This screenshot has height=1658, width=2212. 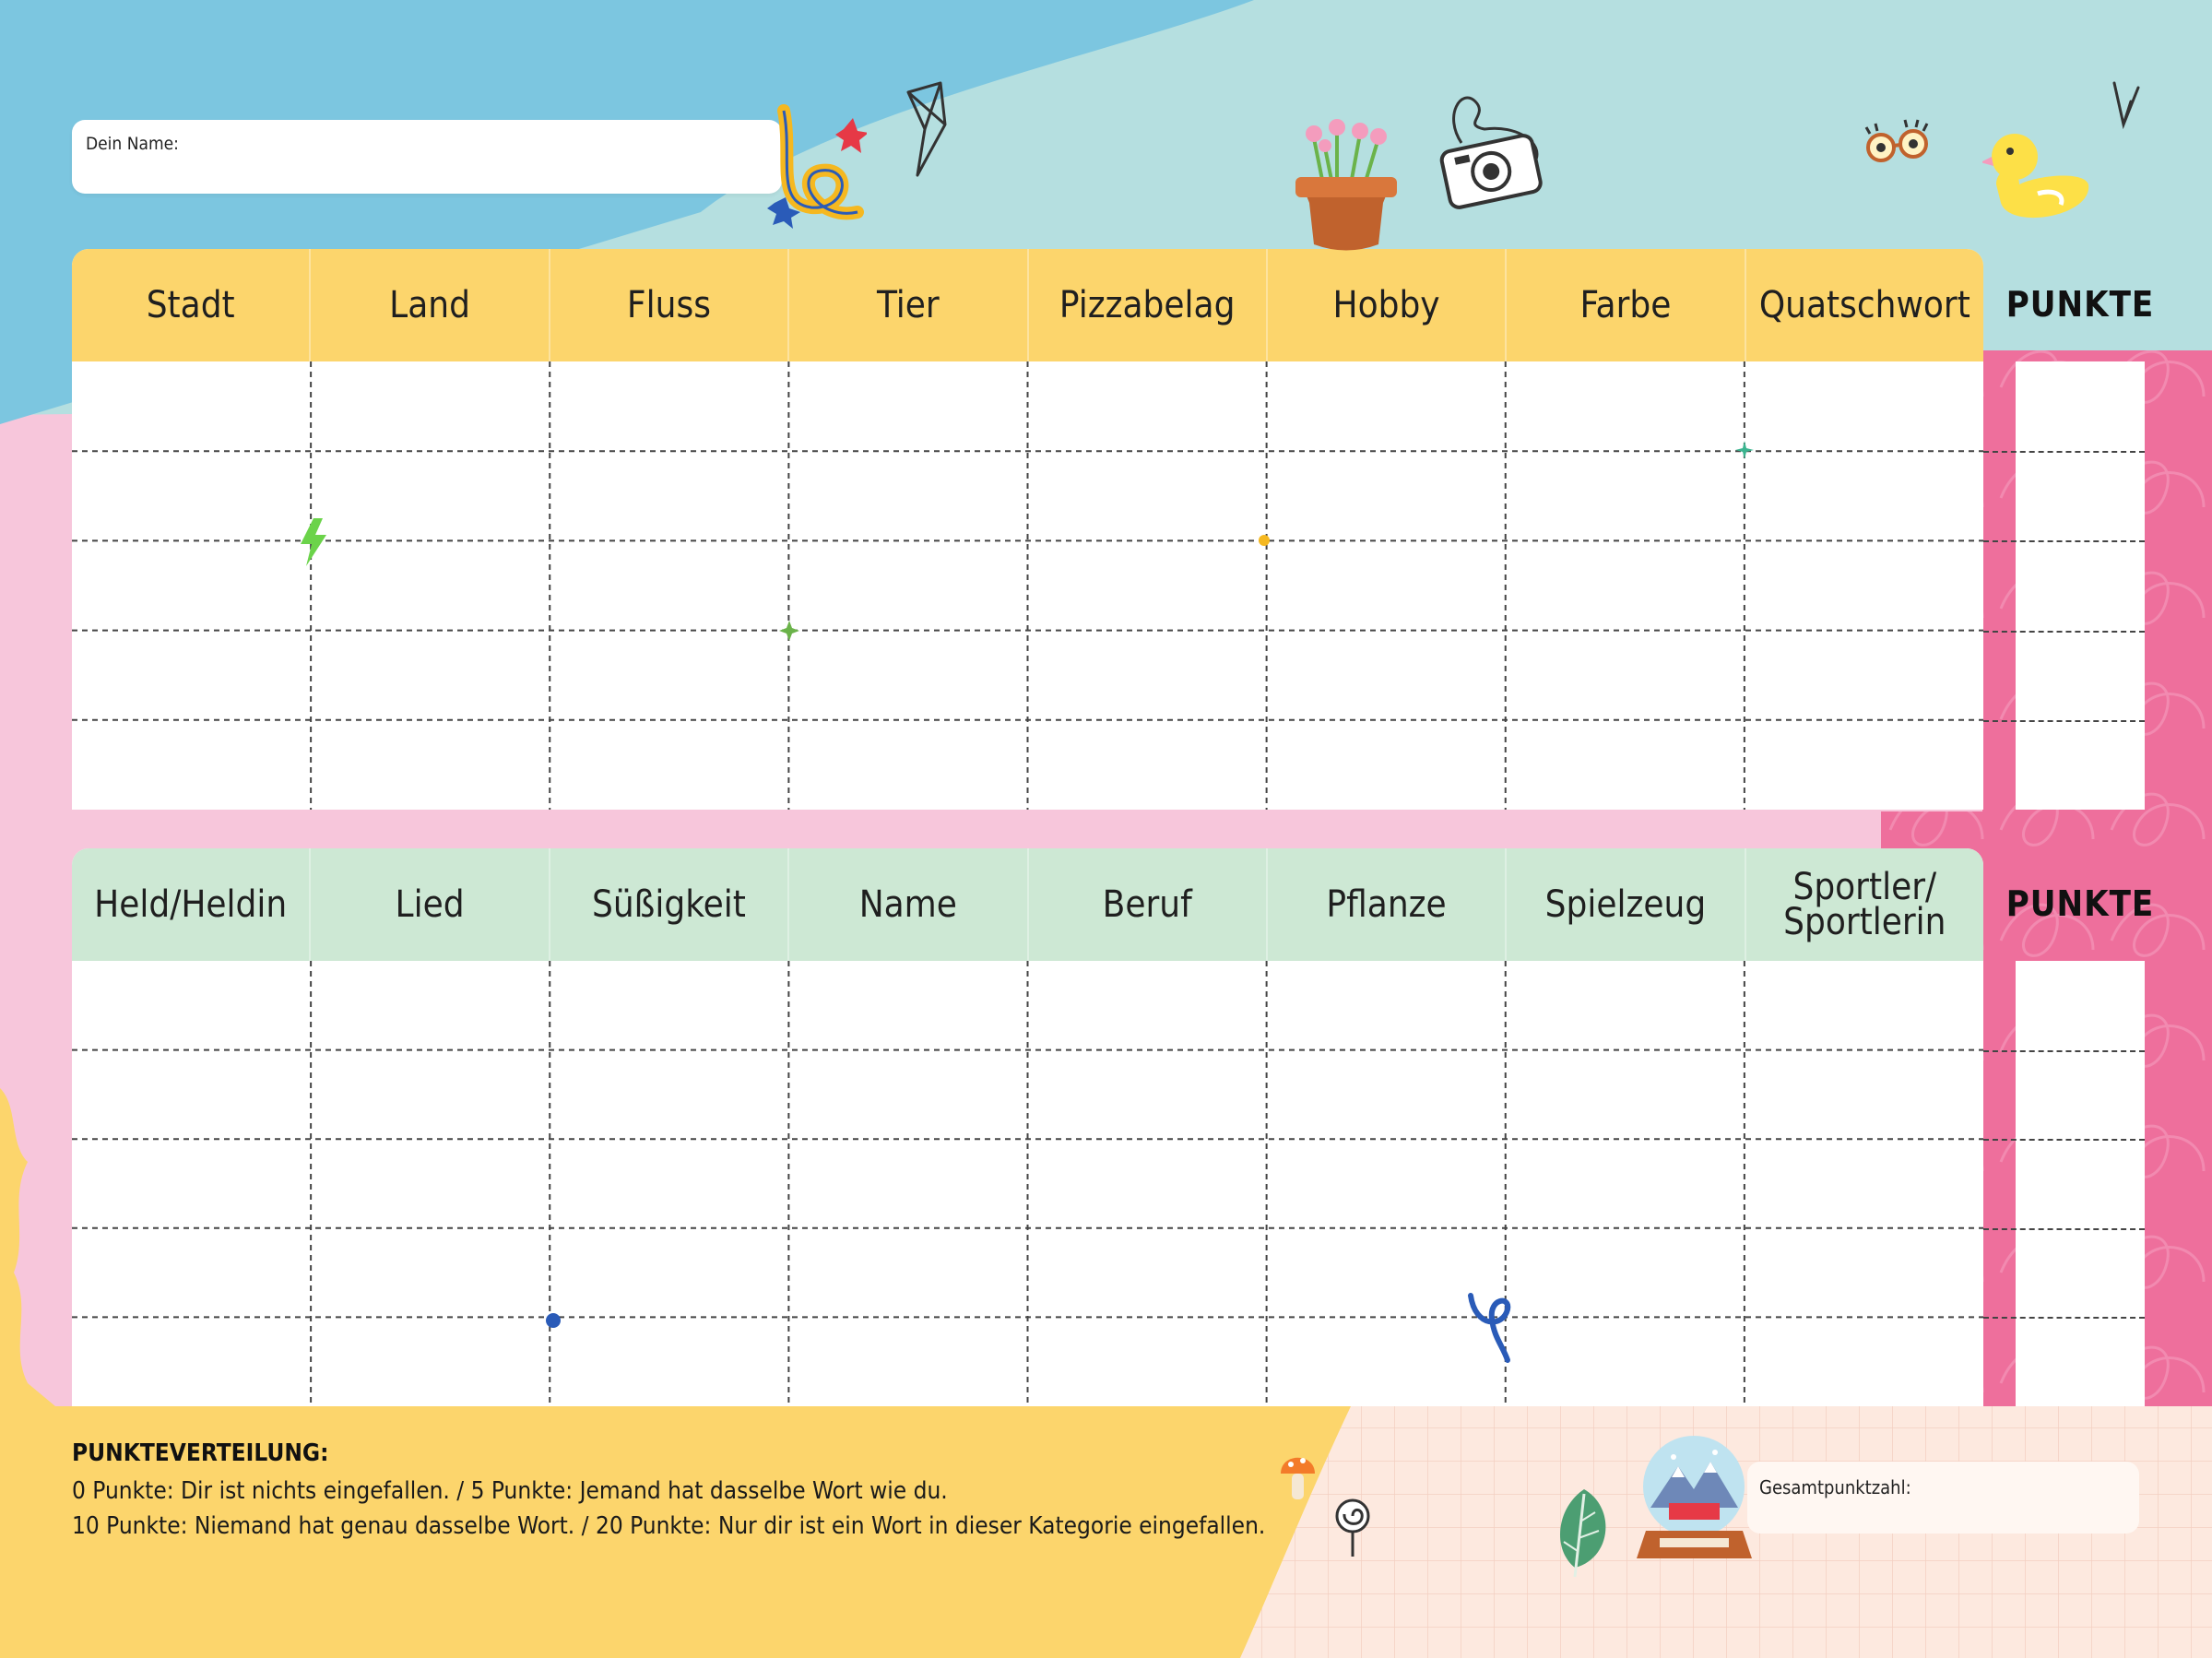 What do you see at coordinates (1148, 305) in the screenshot?
I see `column-header-pizzabelag: Pizzabelag` at bounding box center [1148, 305].